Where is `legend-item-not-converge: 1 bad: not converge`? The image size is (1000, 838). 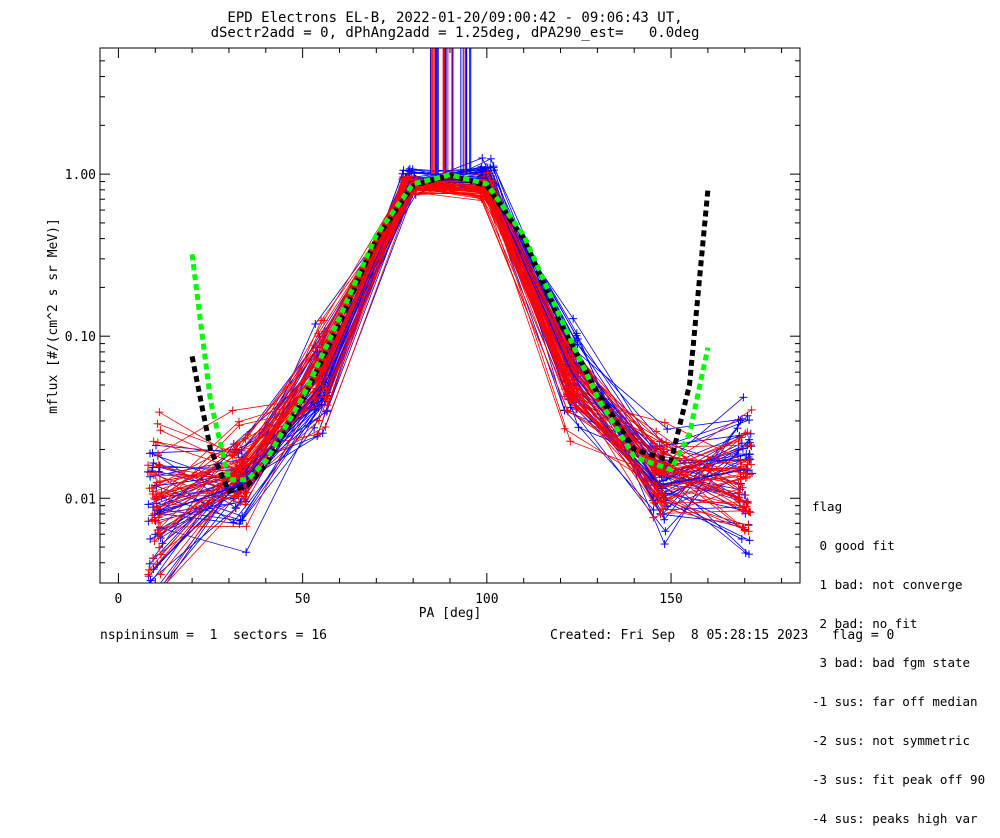 legend-item-not-converge: 1 bad: not converge is located at coordinates (887, 584).